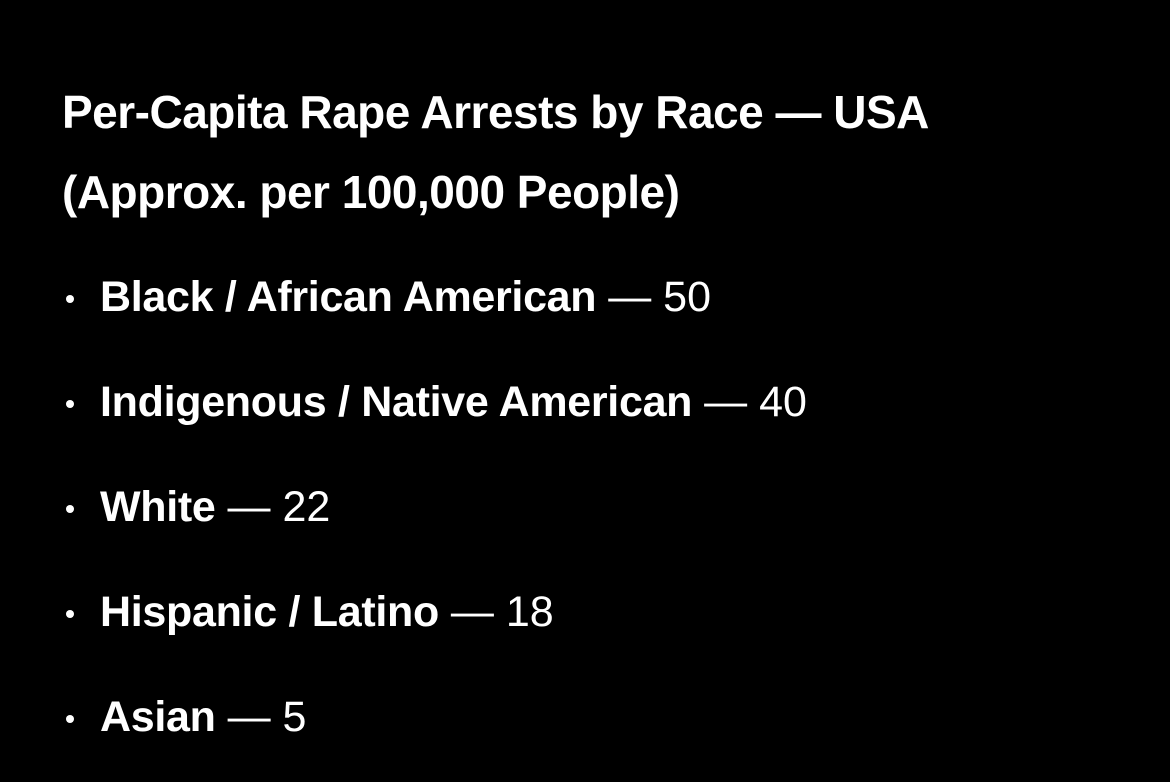 The width and height of the screenshot is (1170, 782). I want to click on item-text: Black / African American — 50, so click(405, 297).